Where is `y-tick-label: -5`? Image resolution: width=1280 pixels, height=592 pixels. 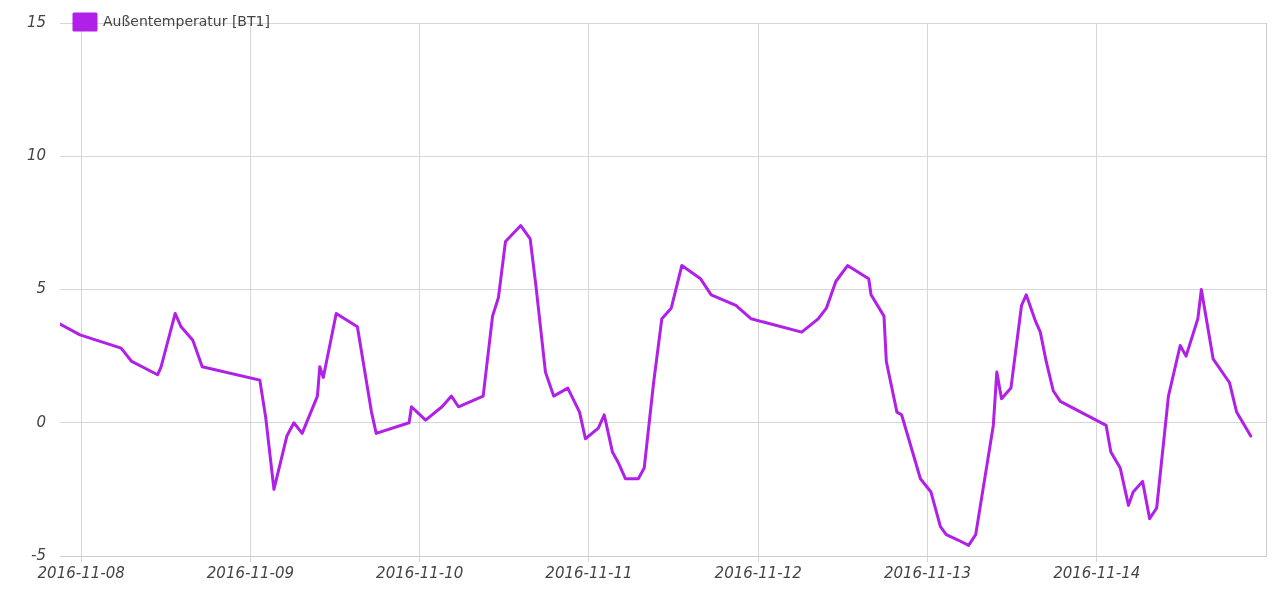 y-tick-label: -5 is located at coordinates (38, 554).